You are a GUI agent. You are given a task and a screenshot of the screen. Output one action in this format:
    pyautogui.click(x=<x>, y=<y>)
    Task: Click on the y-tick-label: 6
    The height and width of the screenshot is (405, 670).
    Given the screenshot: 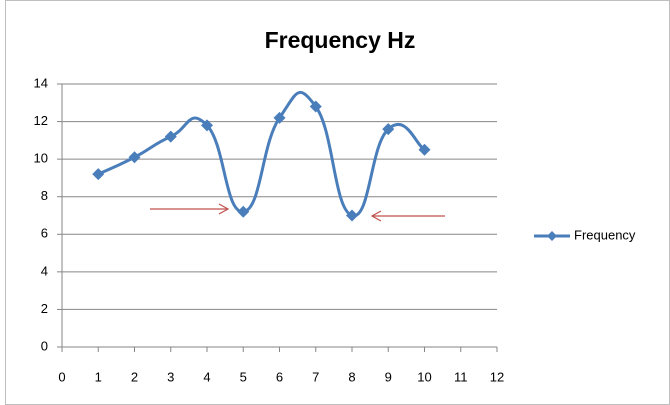 What is the action you would take?
    pyautogui.click(x=44, y=233)
    